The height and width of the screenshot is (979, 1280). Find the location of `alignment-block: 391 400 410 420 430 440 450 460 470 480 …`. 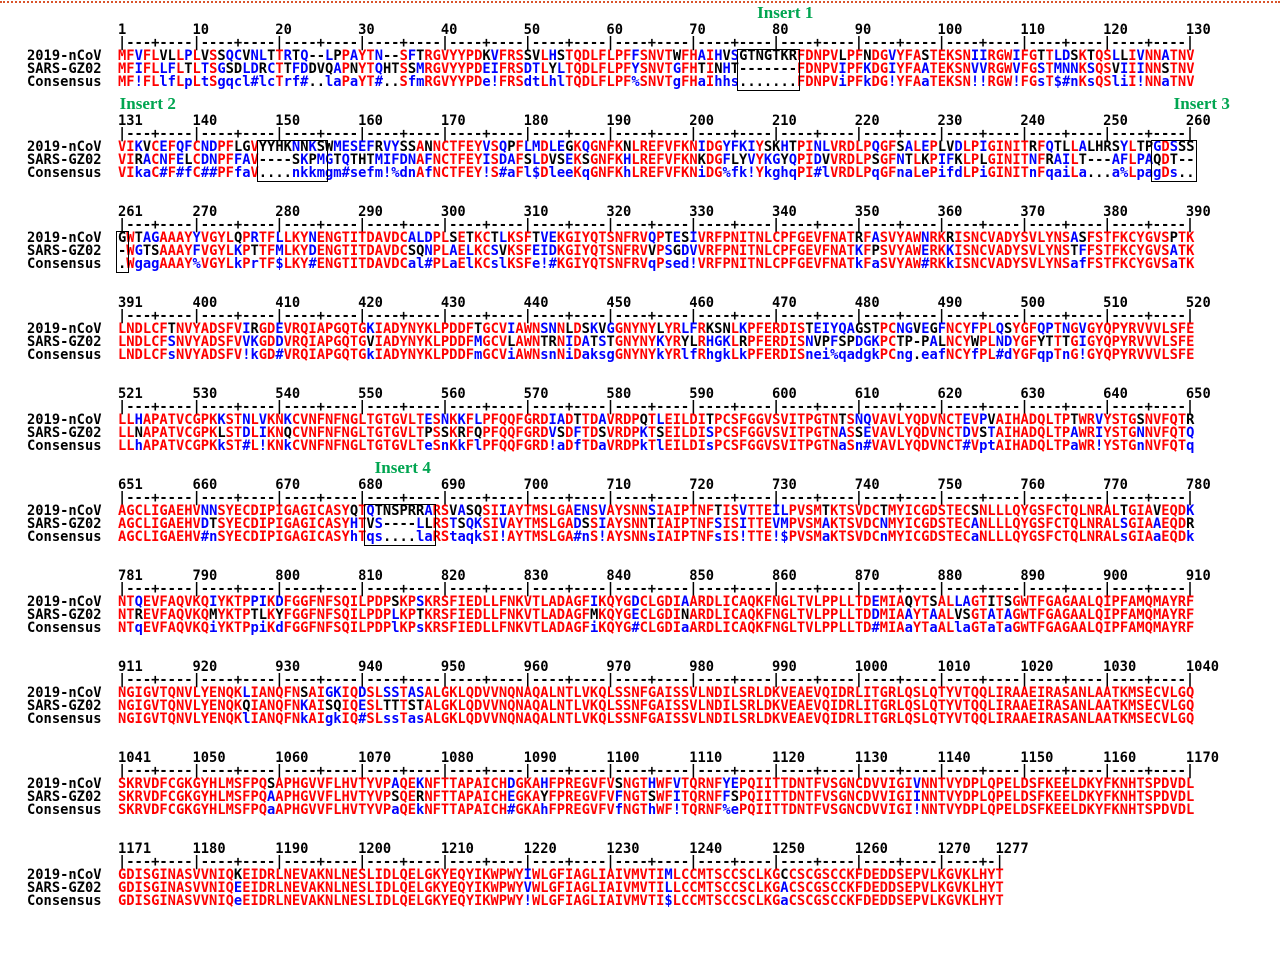

alignment-block: 391 400 410 420 430 440 450 460 470 480 … is located at coordinates (640, 329).